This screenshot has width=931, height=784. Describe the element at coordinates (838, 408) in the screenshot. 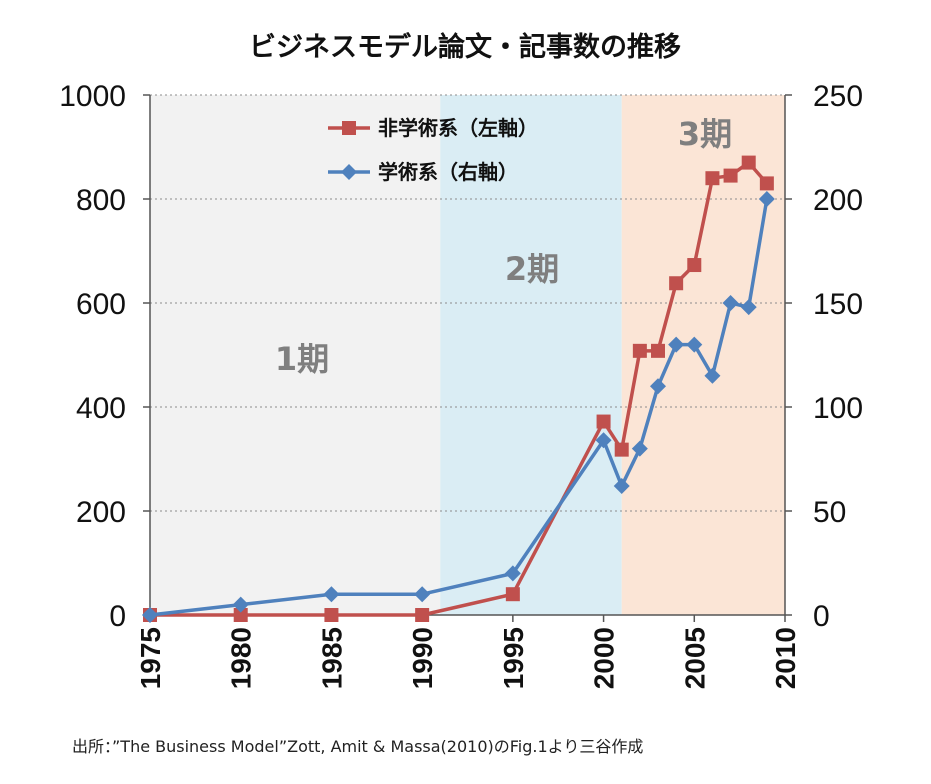

I see `tick-label-right: 100` at that location.